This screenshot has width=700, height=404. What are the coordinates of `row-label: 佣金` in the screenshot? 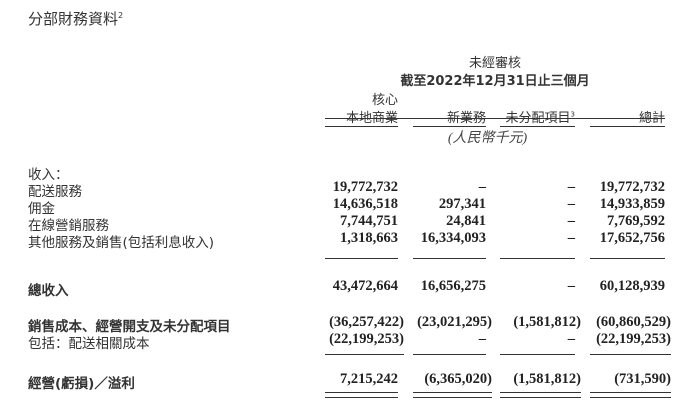 It's located at (41, 209).